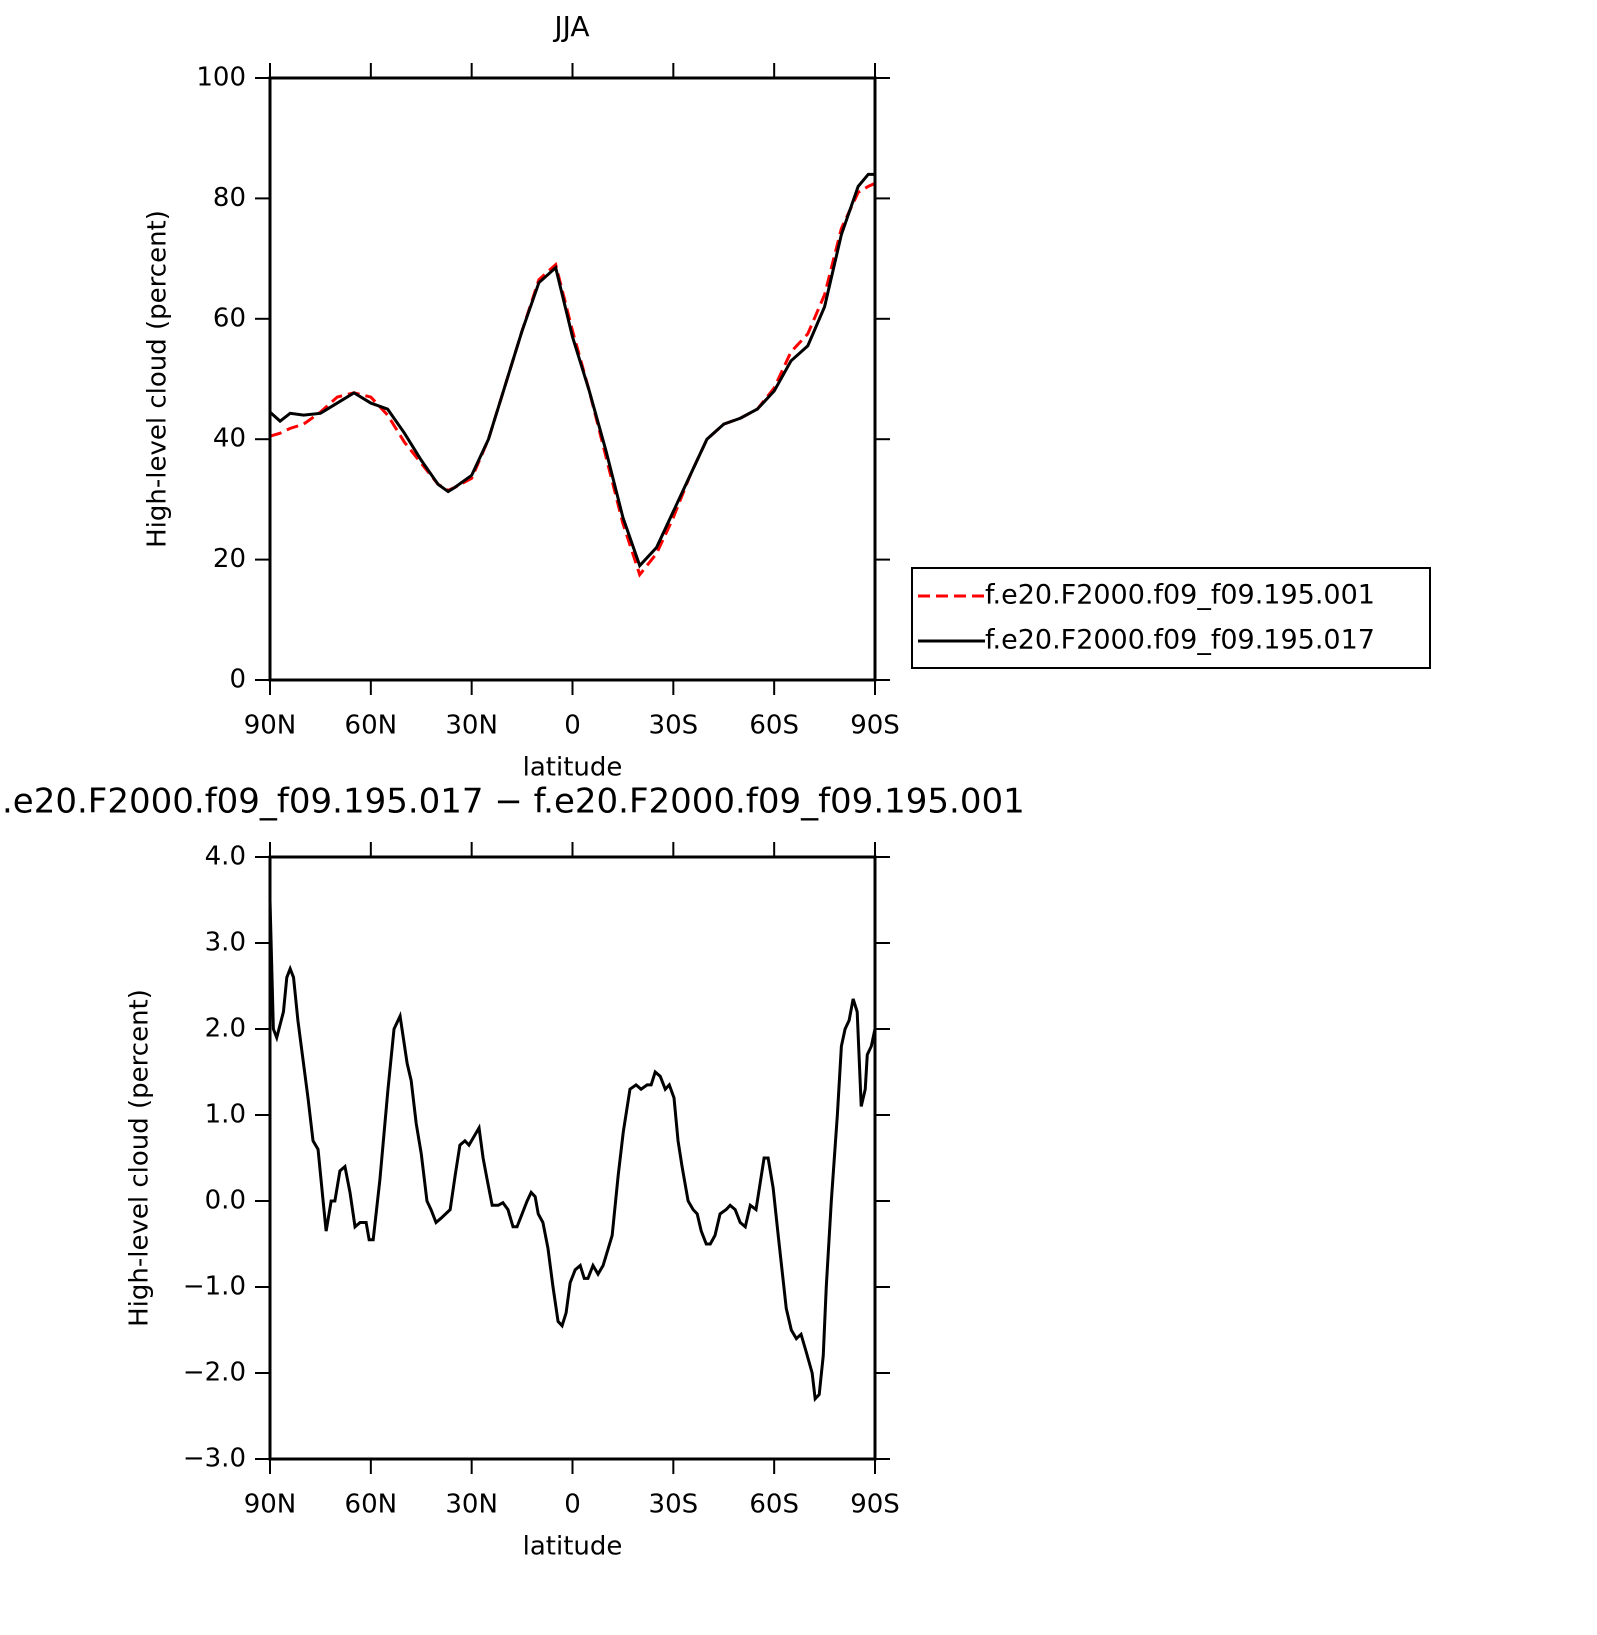 This screenshot has height=1635, width=1597. I want to click on legend-label: f.e20.F2000.f09_f09.195.017, so click(1180, 640).